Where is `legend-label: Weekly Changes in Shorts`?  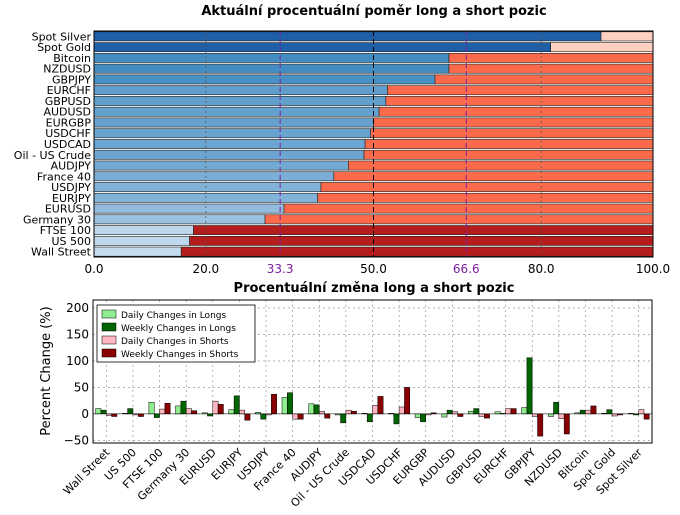 legend-label: Weekly Changes in Shorts is located at coordinates (180, 355).